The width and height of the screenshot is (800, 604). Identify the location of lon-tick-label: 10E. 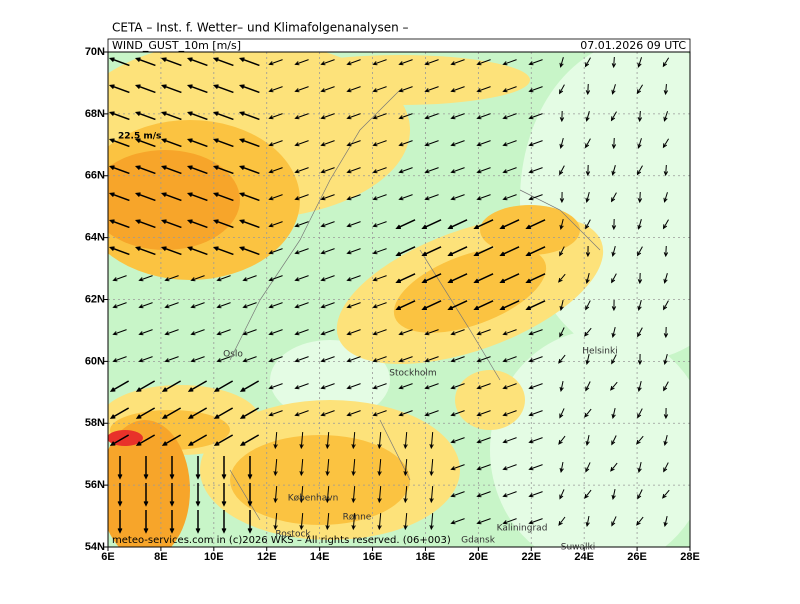
(214, 557).